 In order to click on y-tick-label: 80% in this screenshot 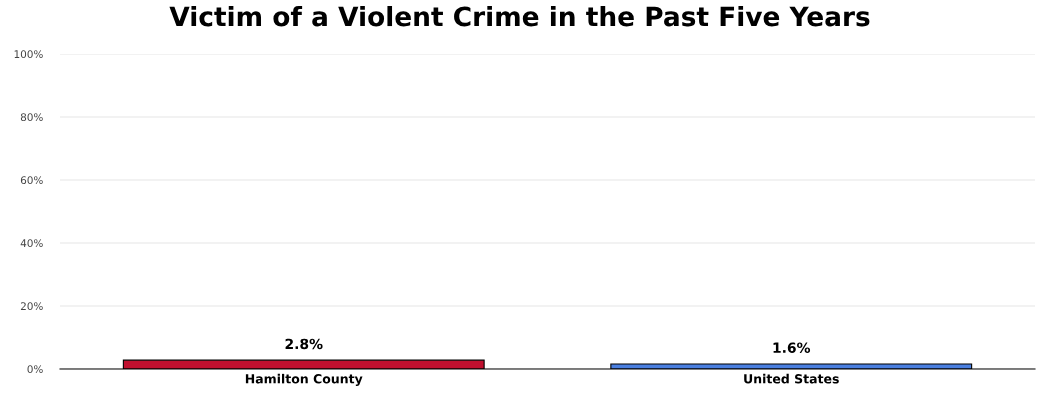, I will do `click(31, 117)`.